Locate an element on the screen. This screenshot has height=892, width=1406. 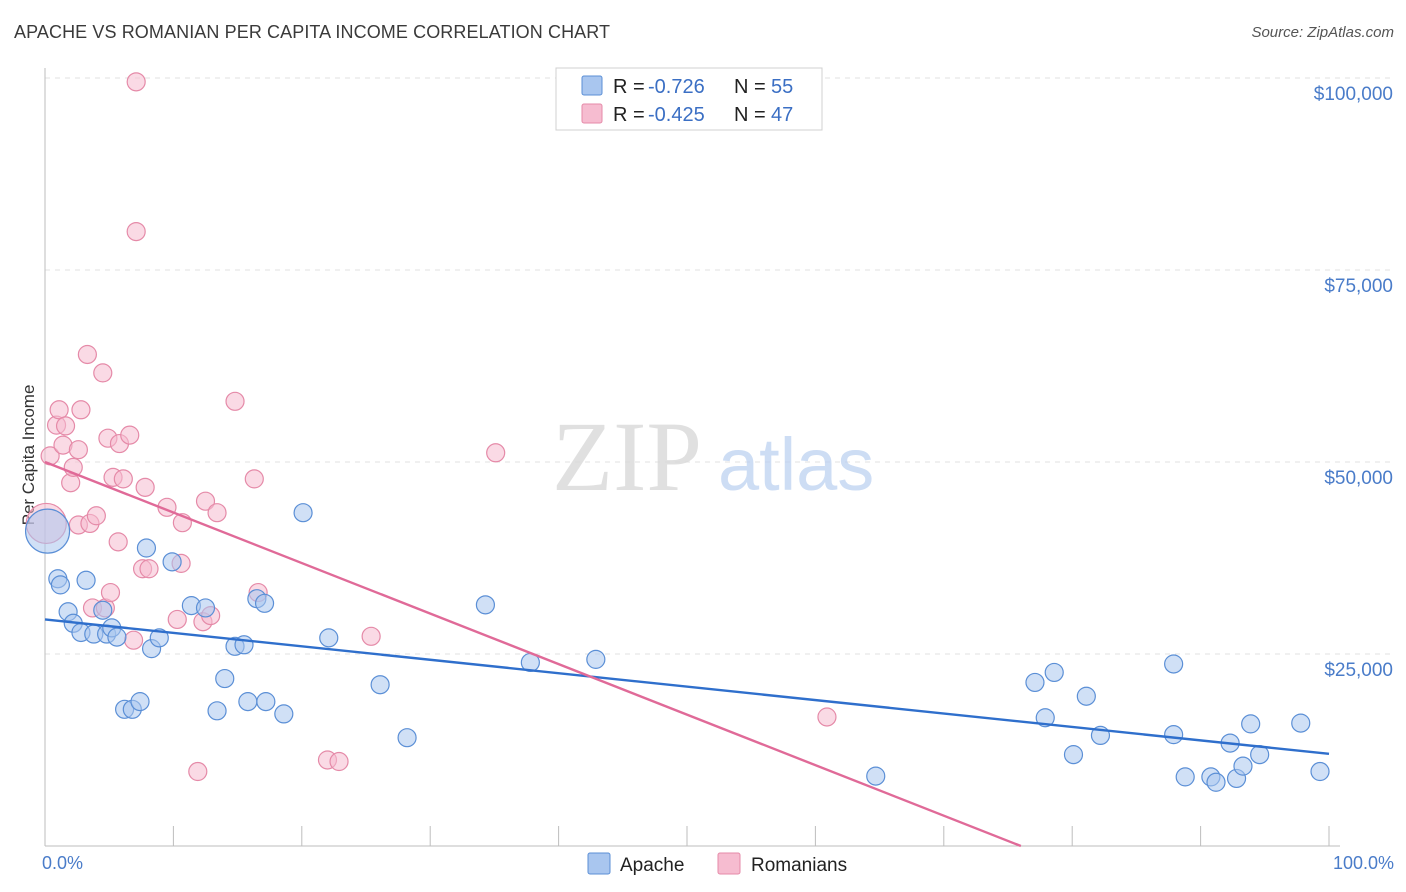
series-legend-swatch-apache is located at coordinates (599, 863).